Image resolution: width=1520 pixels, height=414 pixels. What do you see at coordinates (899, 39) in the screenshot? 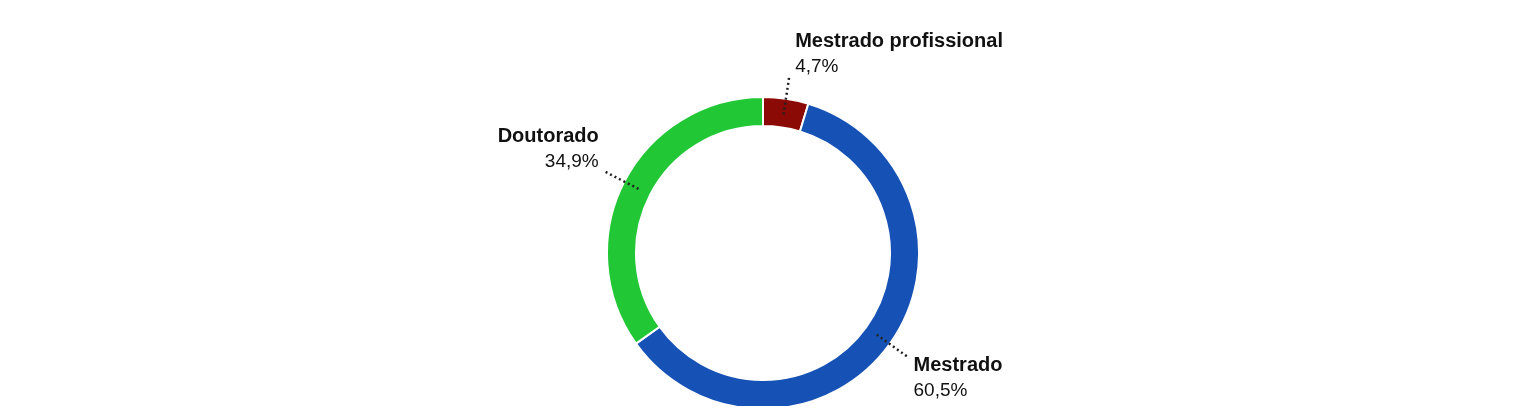
I see `slice-label: Mestrado profissional` at bounding box center [899, 39].